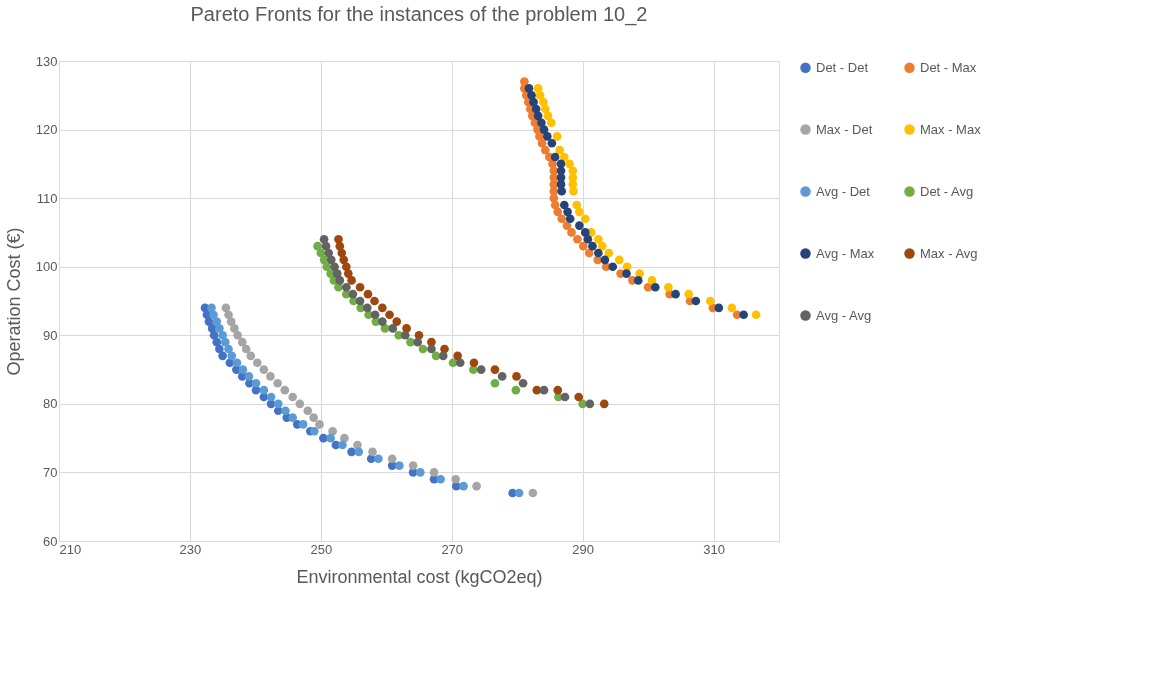 Image resolution: width=1157 pixels, height=686 pixels. I want to click on y-tick-label: 80, so click(50, 404).